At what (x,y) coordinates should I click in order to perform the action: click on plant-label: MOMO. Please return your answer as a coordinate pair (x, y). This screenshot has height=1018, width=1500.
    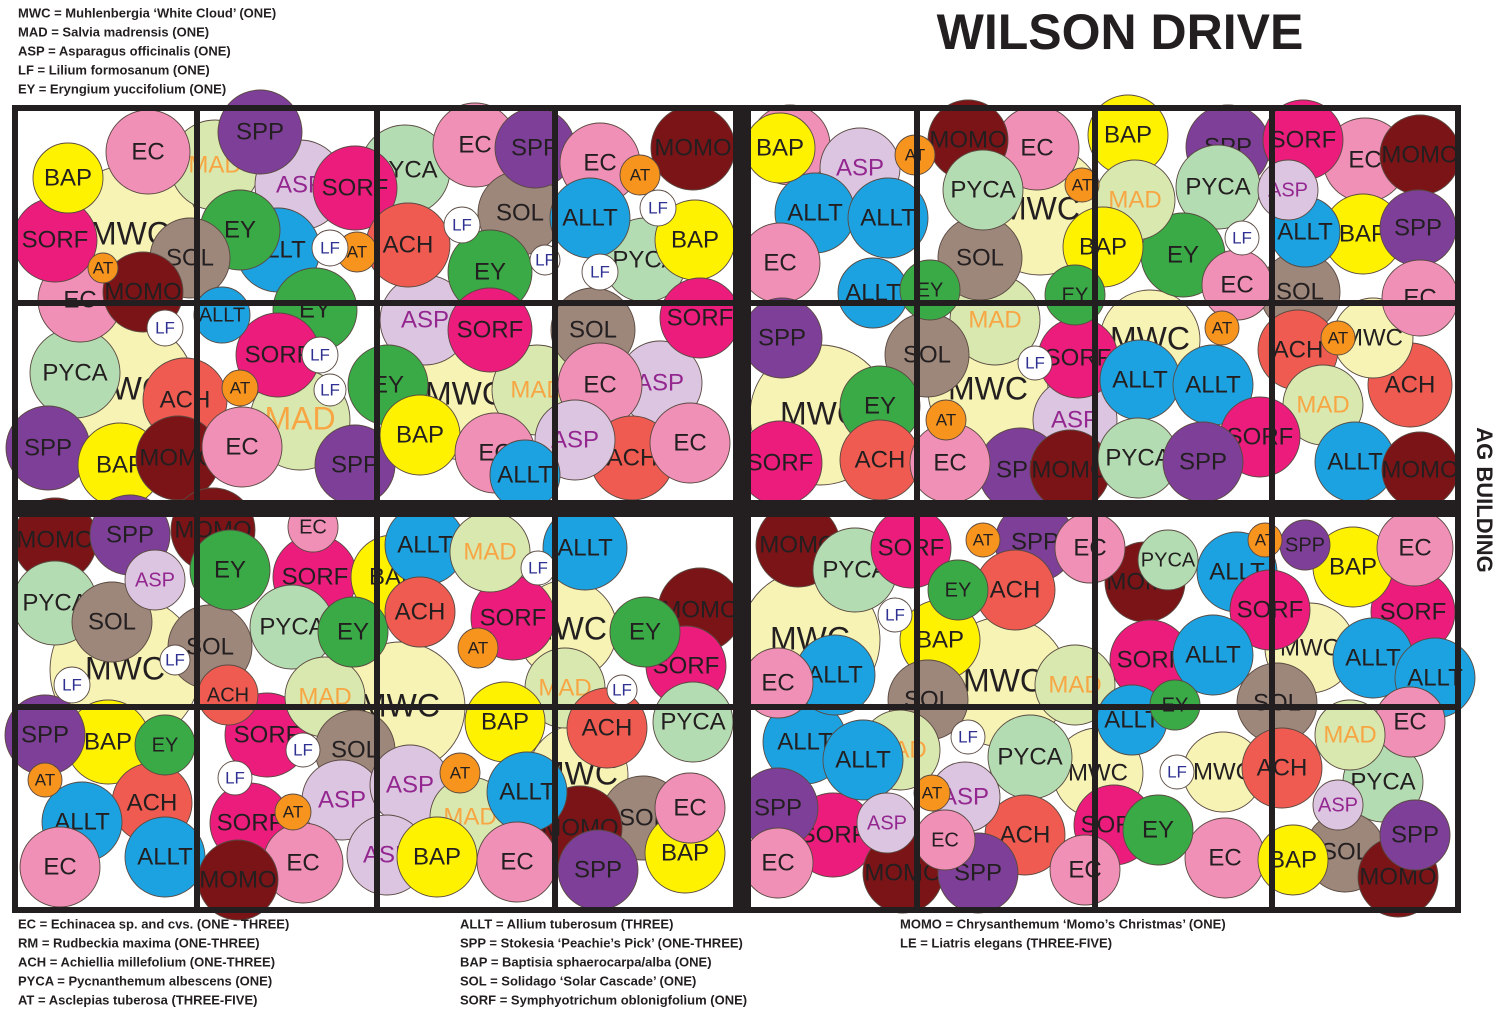
    Looking at the image, I should click on (237, 879).